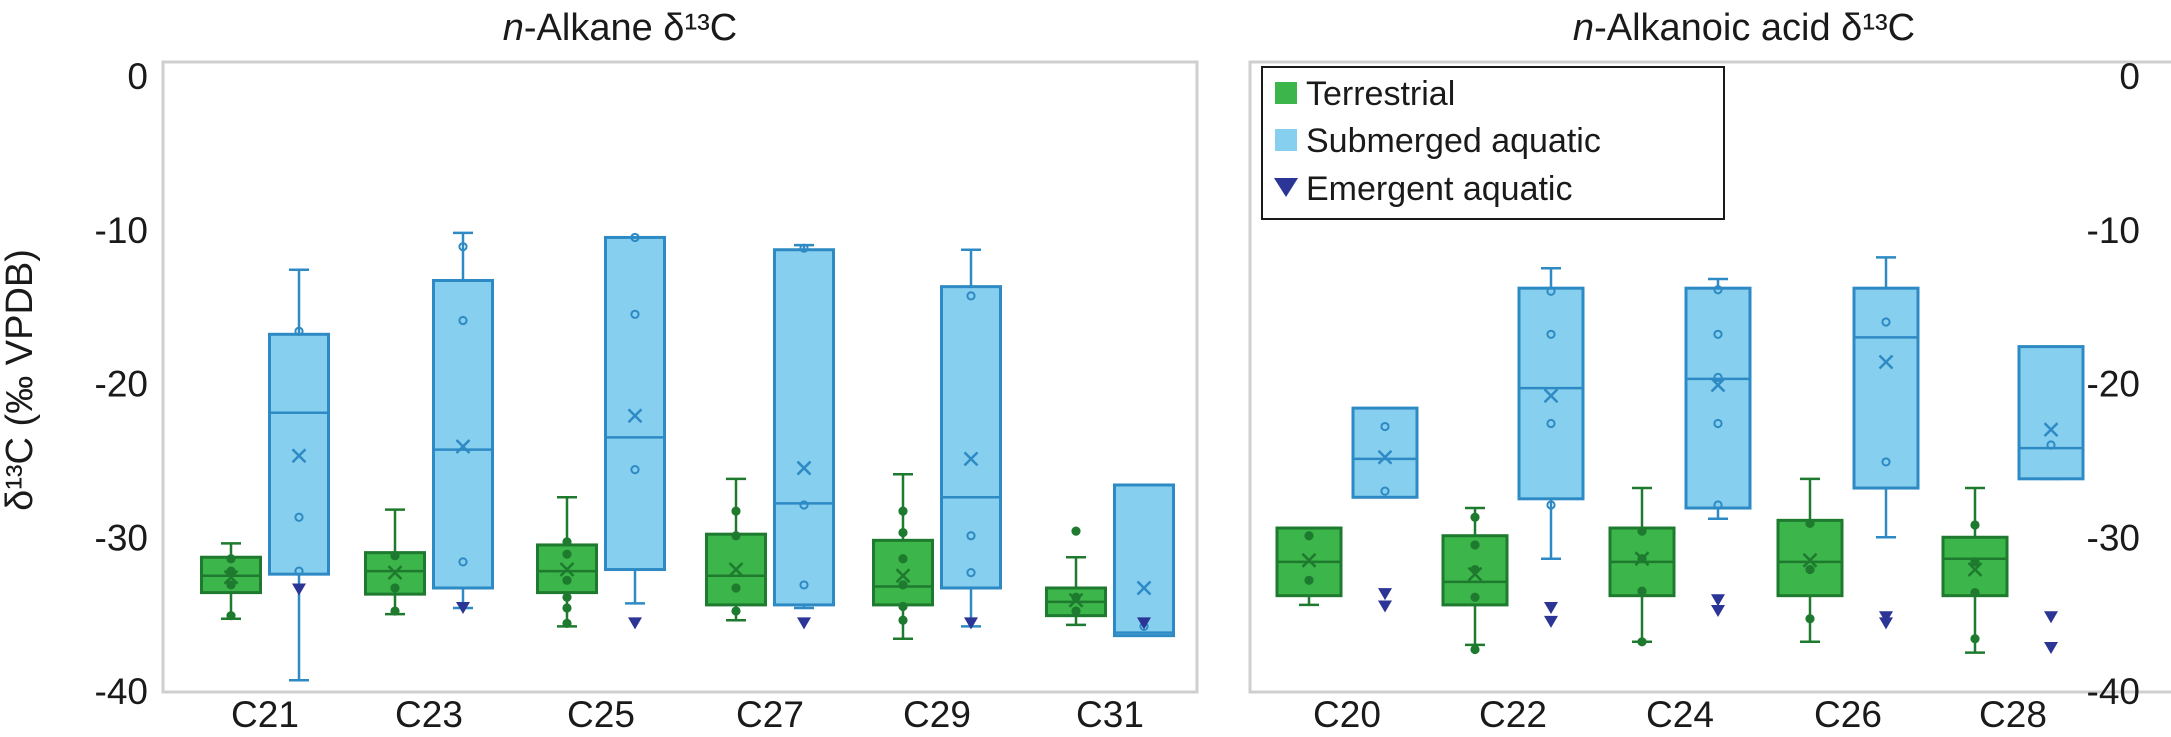 The width and height of the screenshot is (2171, 737). I want to click on alkane-y-tick-label: 0, so click(137, 76).